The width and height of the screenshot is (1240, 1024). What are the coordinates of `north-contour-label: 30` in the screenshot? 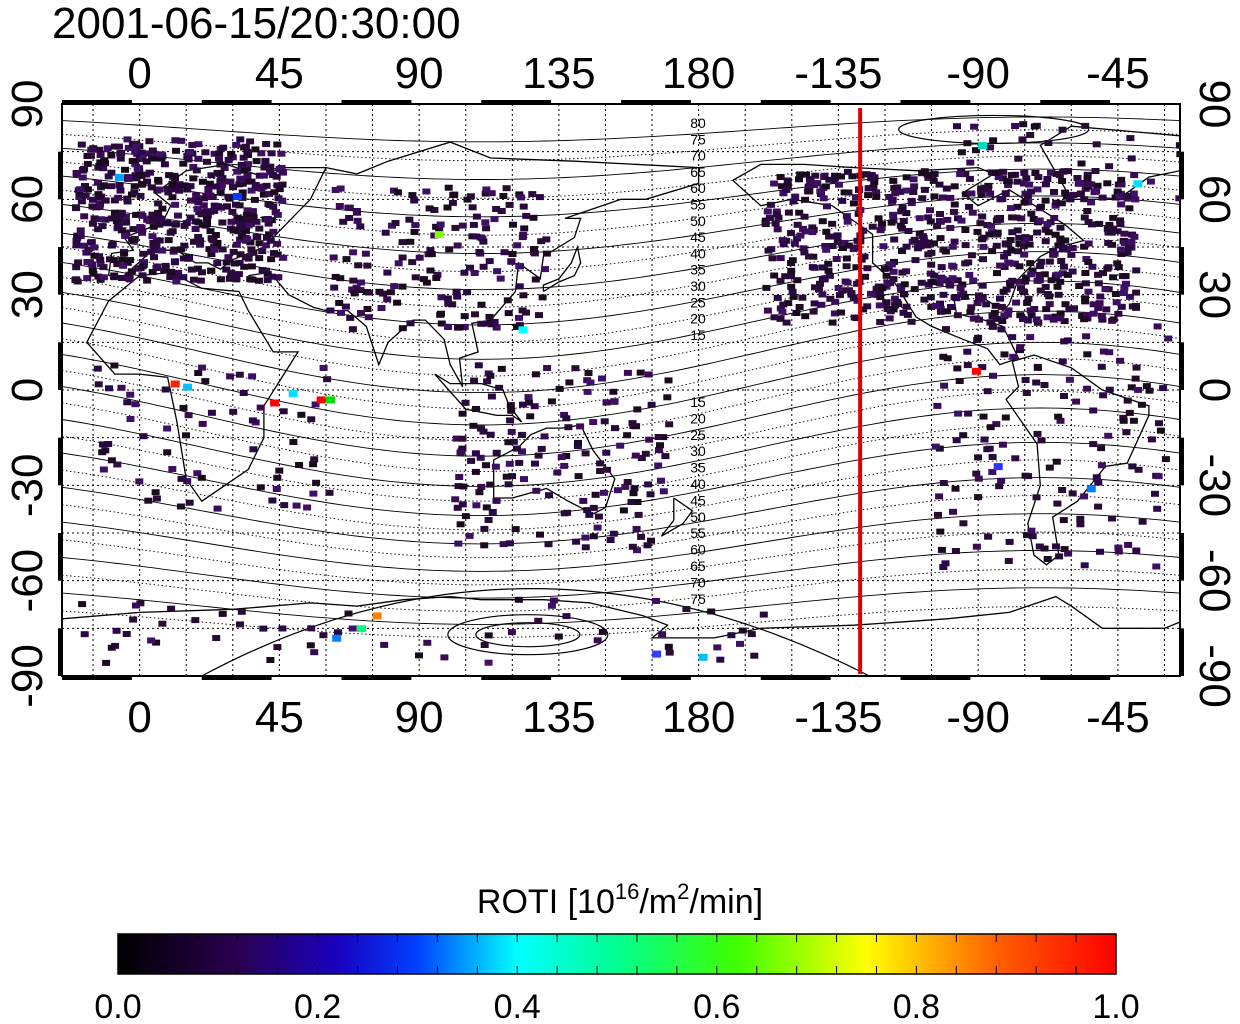 It's located at (698, 286).